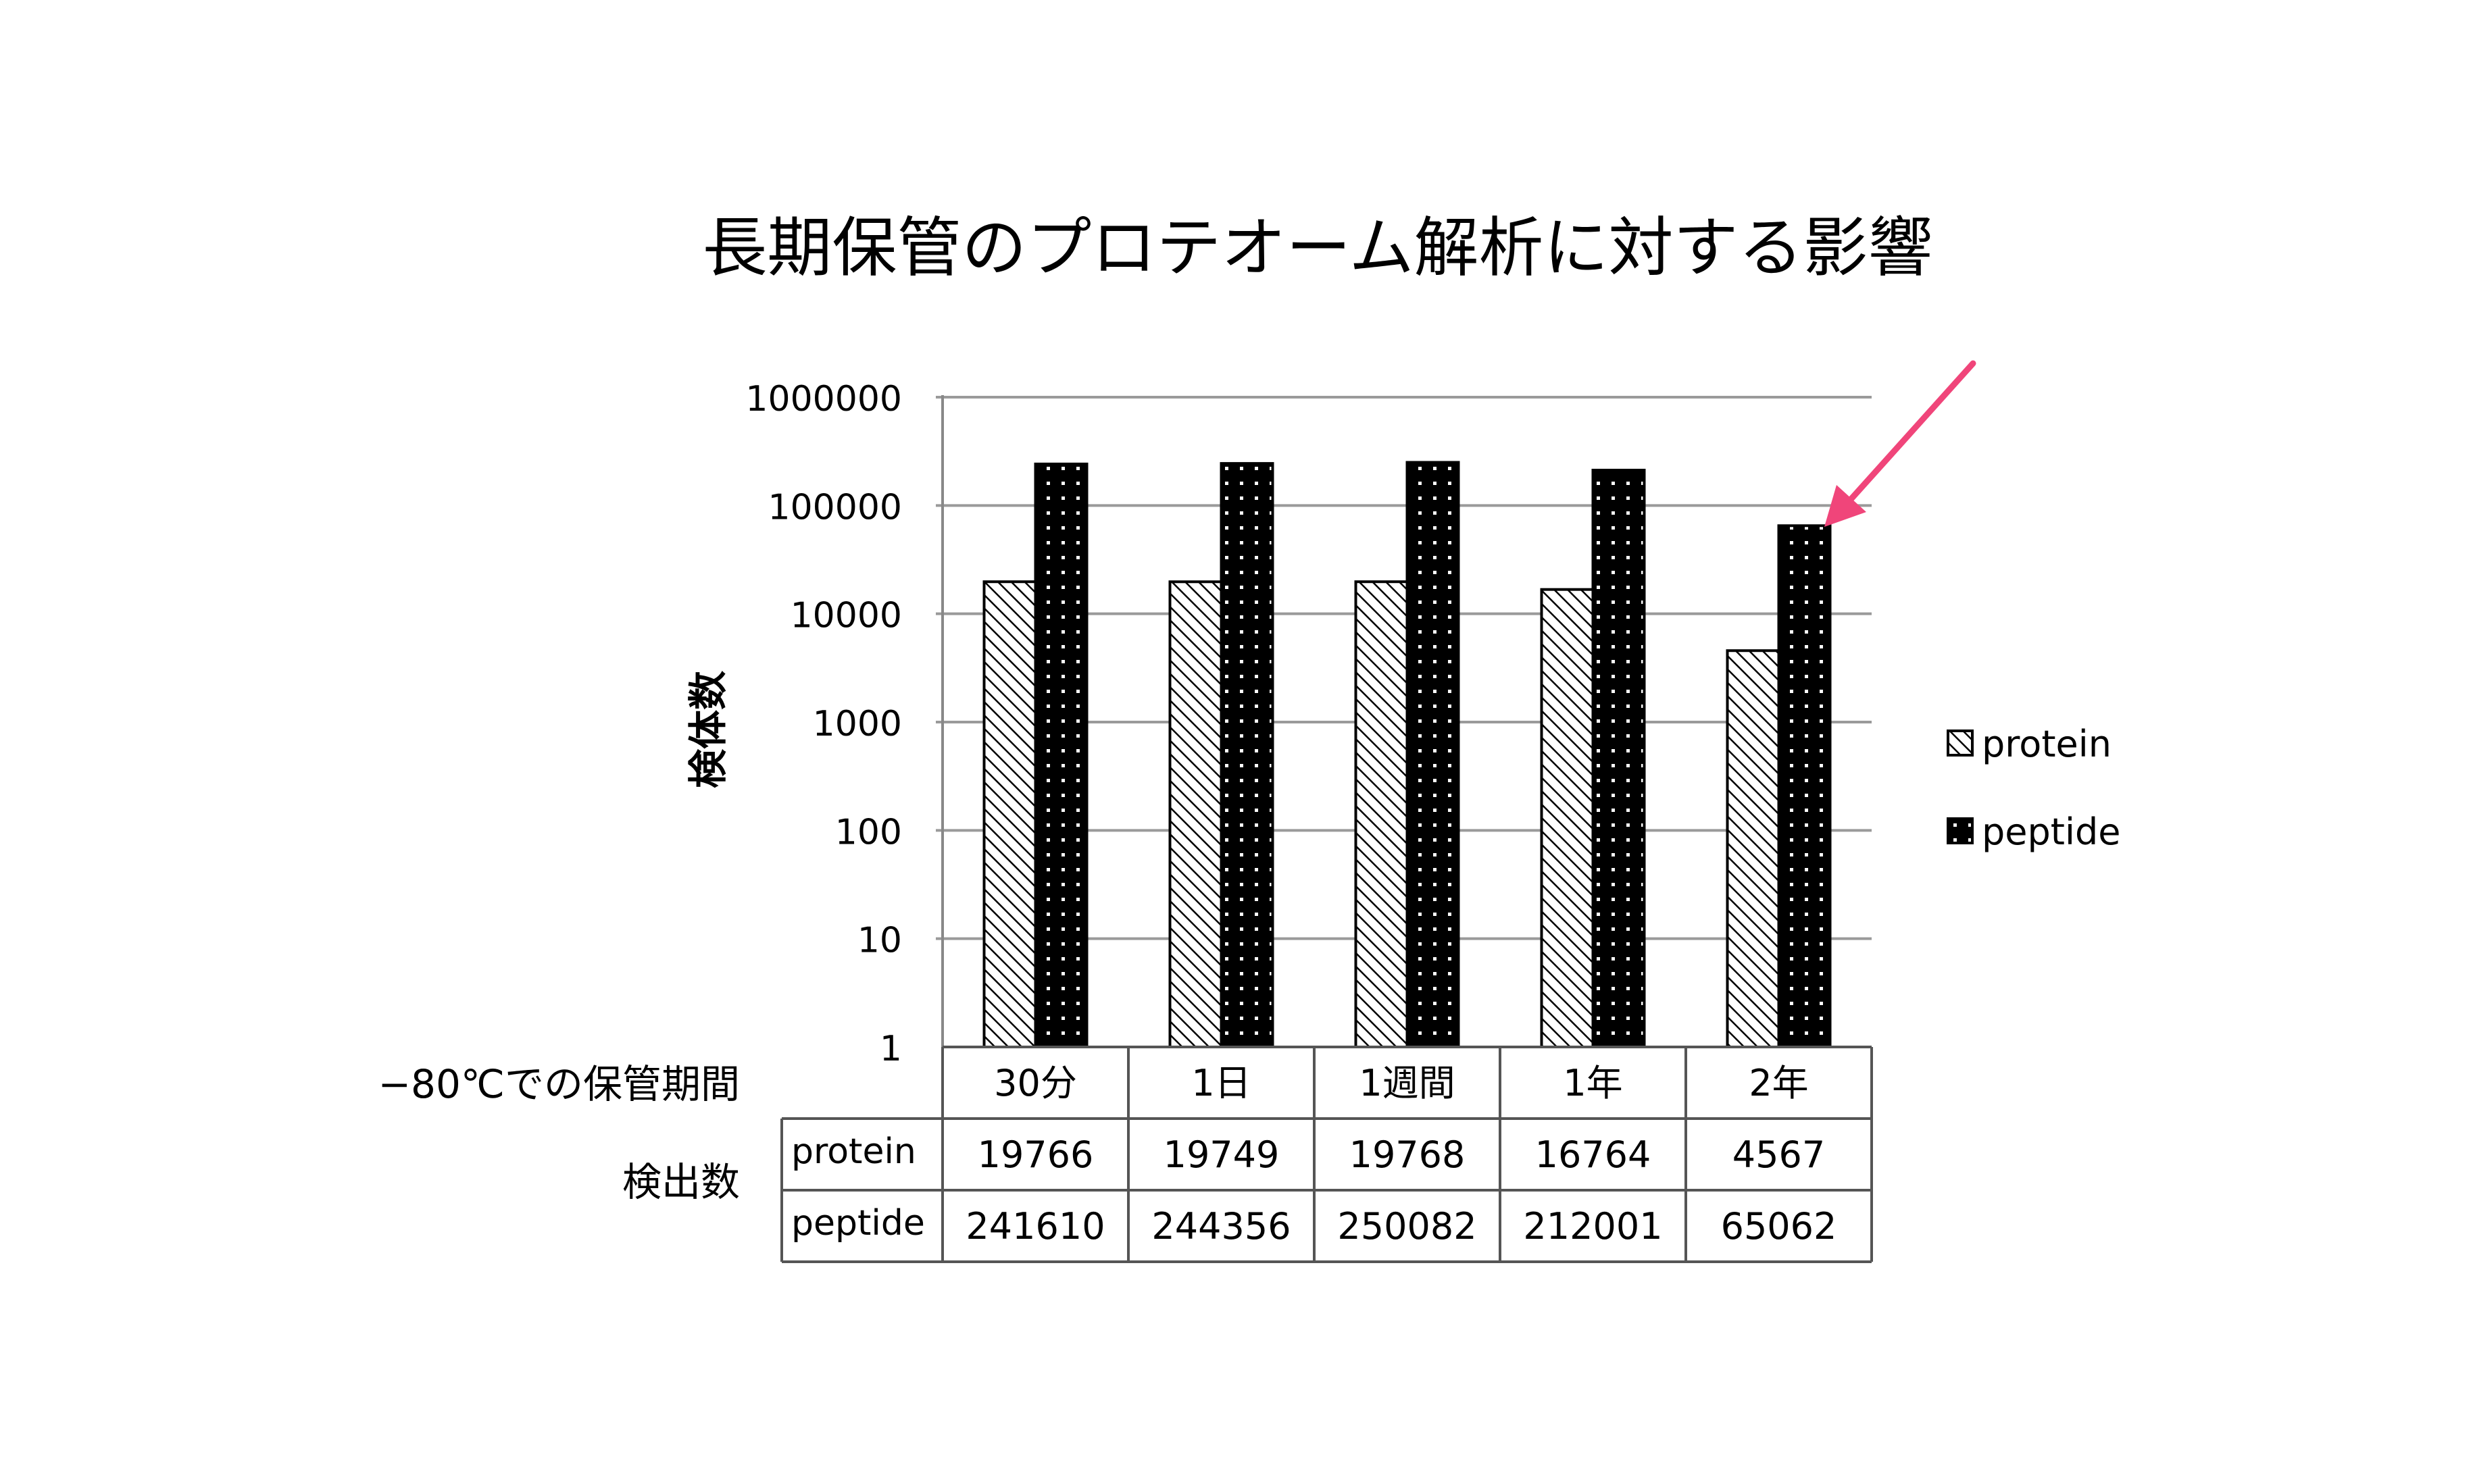  I want to click on x-category-label: 1年, so click(1592, 1083).